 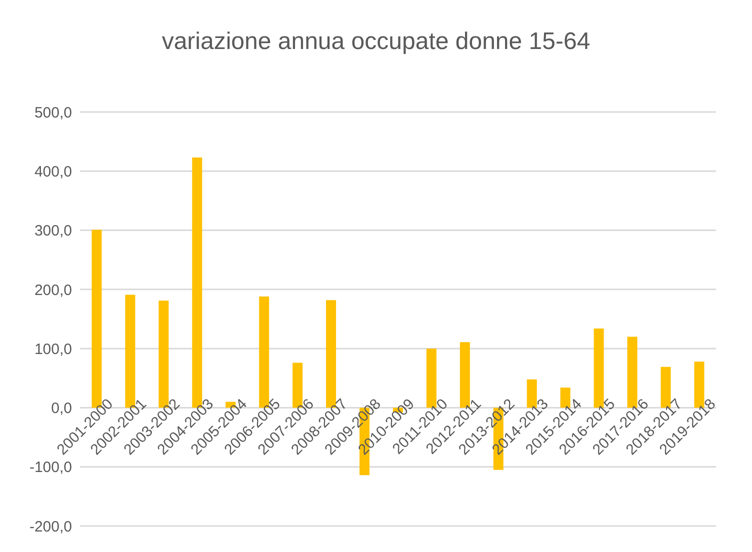 What do you see at coordinates (376, 42) in the screenshot?
I see `chart-title: variazione annua occupate donne 15-64` at bounding box center [376, 42].